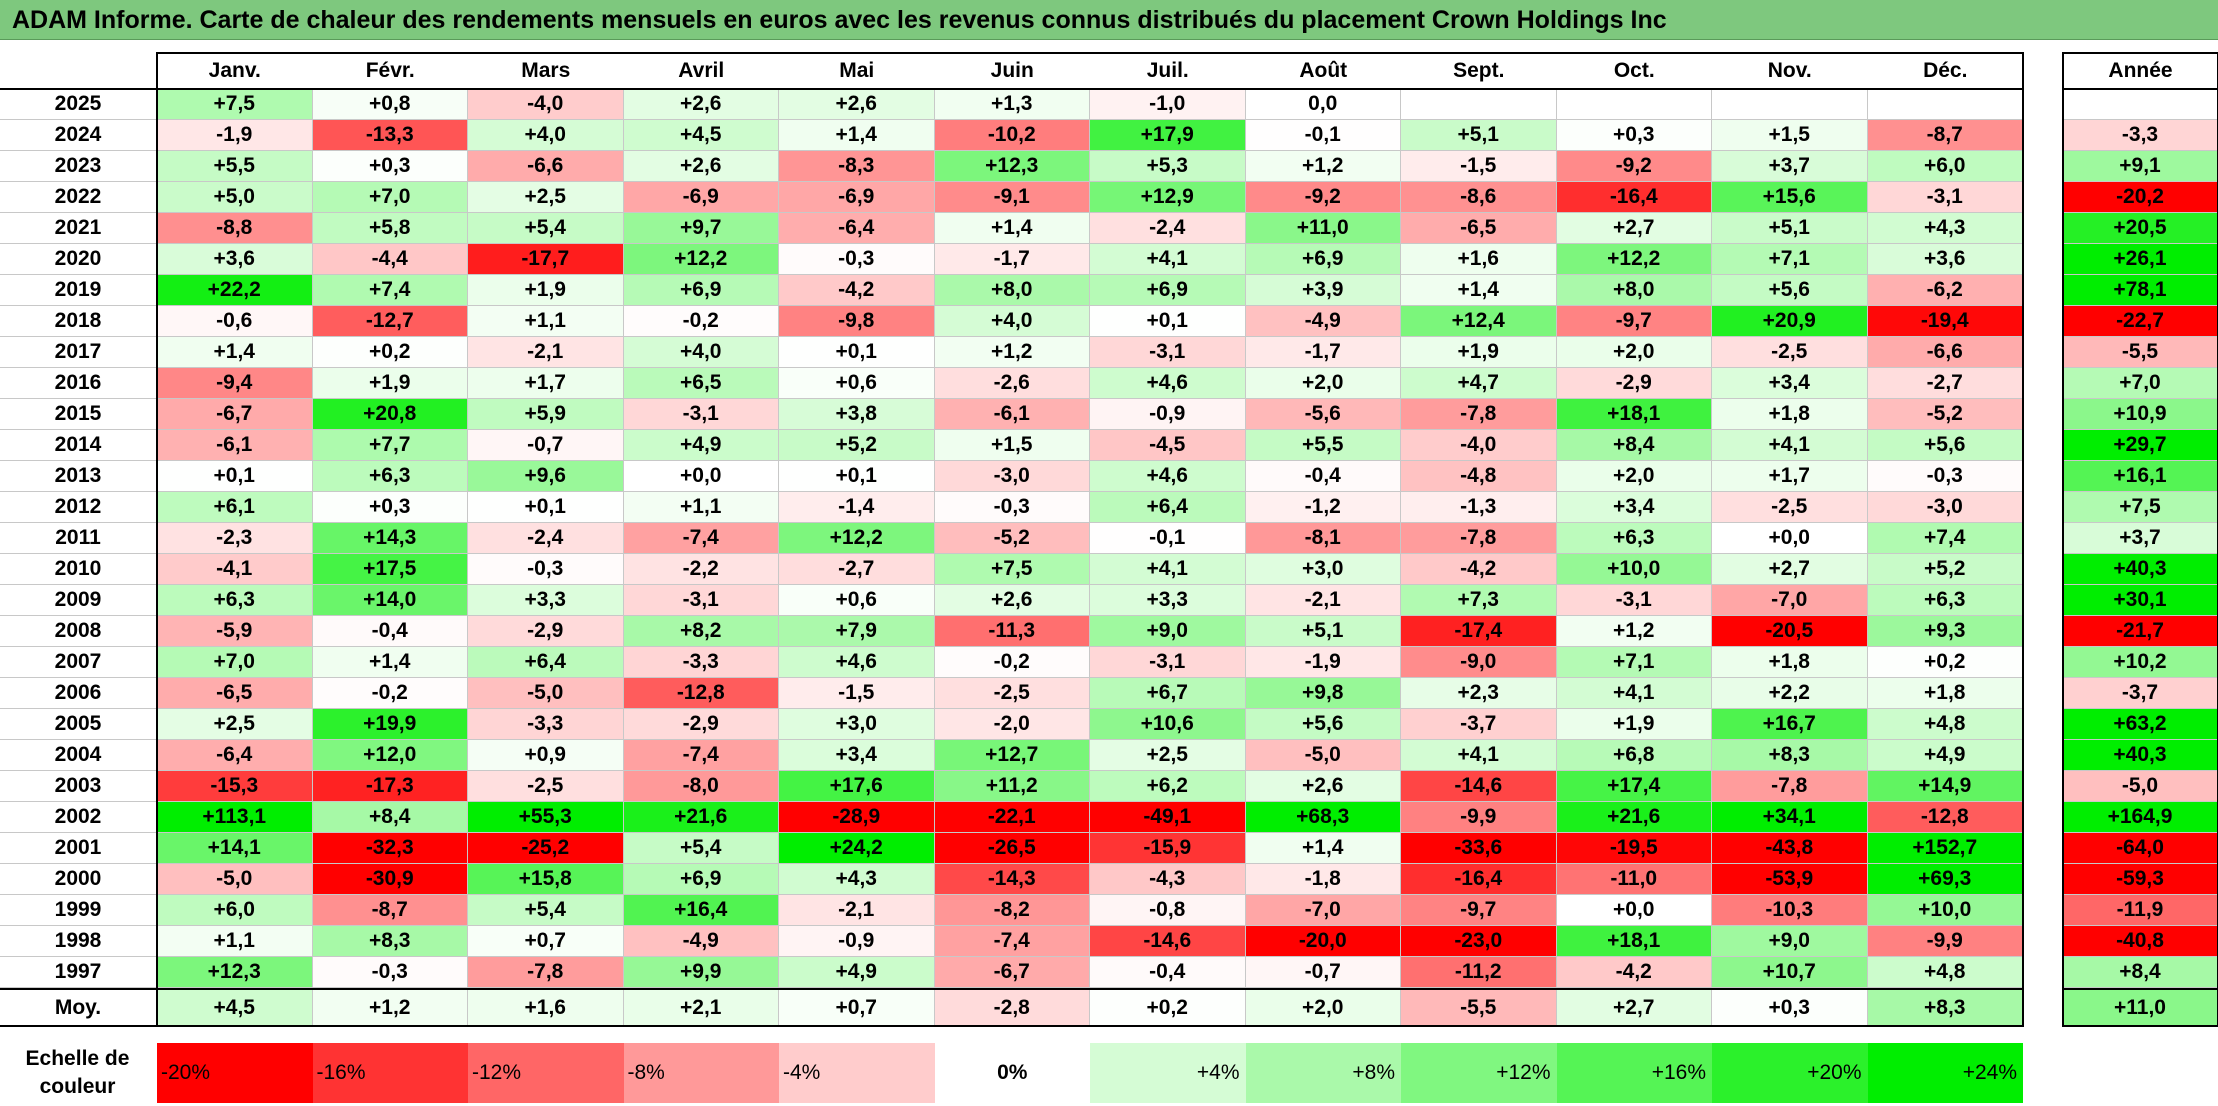 Image resolution: width=2218 pixels, height=1106 pixels. What do you see at coordinates (2140, 755) in the screenshot?
I see `annual-cell: +40,3` at bounding box center [2140, 755].